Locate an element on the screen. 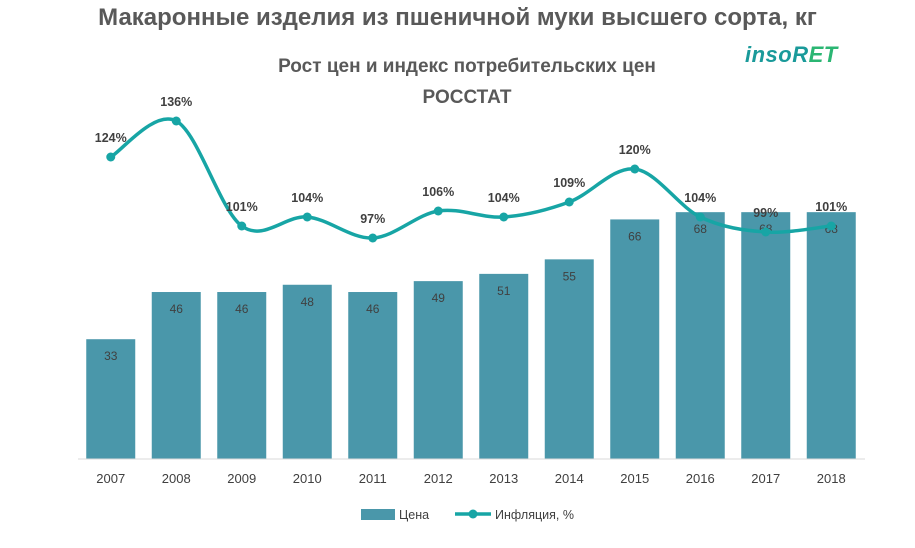 The height and width of the screenshot is (548, 915). bar-2010 is located at coordinates (307, 371).